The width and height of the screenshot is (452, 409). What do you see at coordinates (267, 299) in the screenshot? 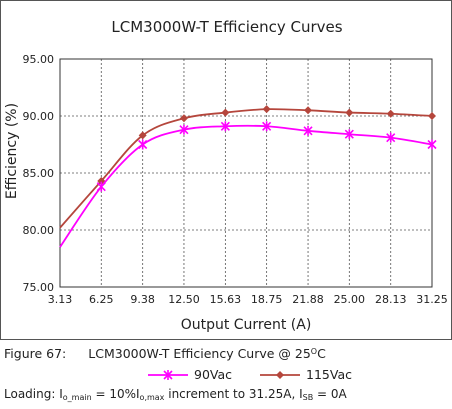
I see `x-tick-label: 18.75` at bounding box center [267, 299].